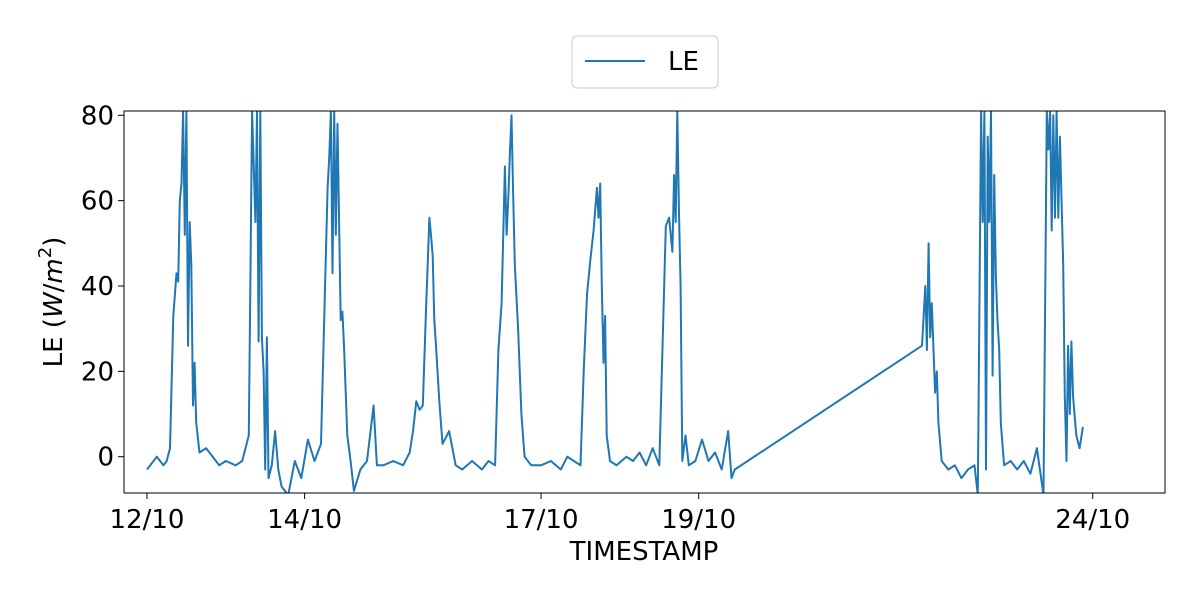 The height and width of the screenshot is (600, 1200). What do you see at coordinates (698, 520) in the screenshot?
I see `x-tick-label: 19/10` at bounding box center [698, 520].